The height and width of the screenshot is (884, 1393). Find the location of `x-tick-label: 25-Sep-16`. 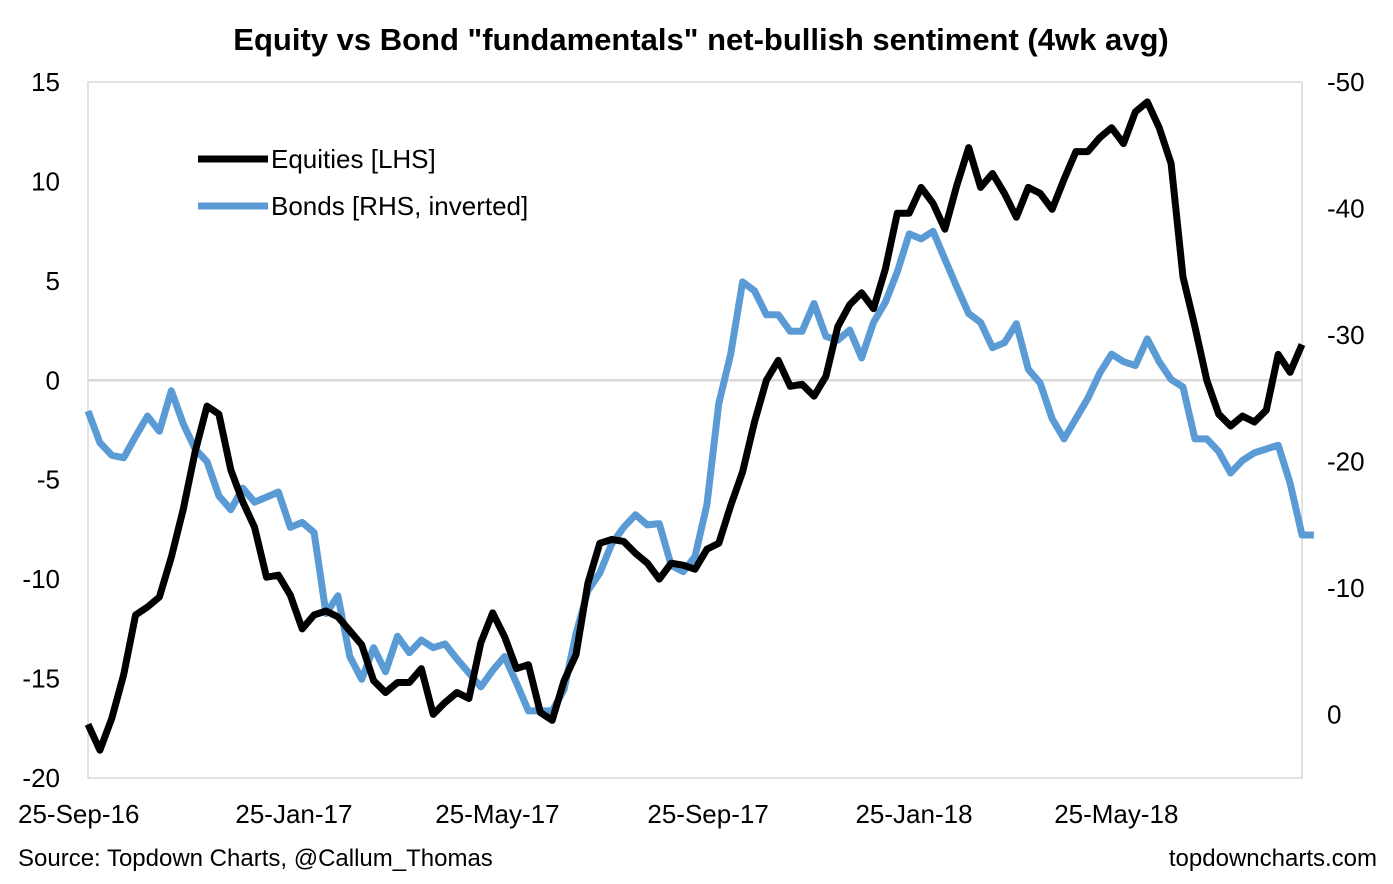

x-tick-label: 25-Sep-16 is located at coordinates (78, 814).